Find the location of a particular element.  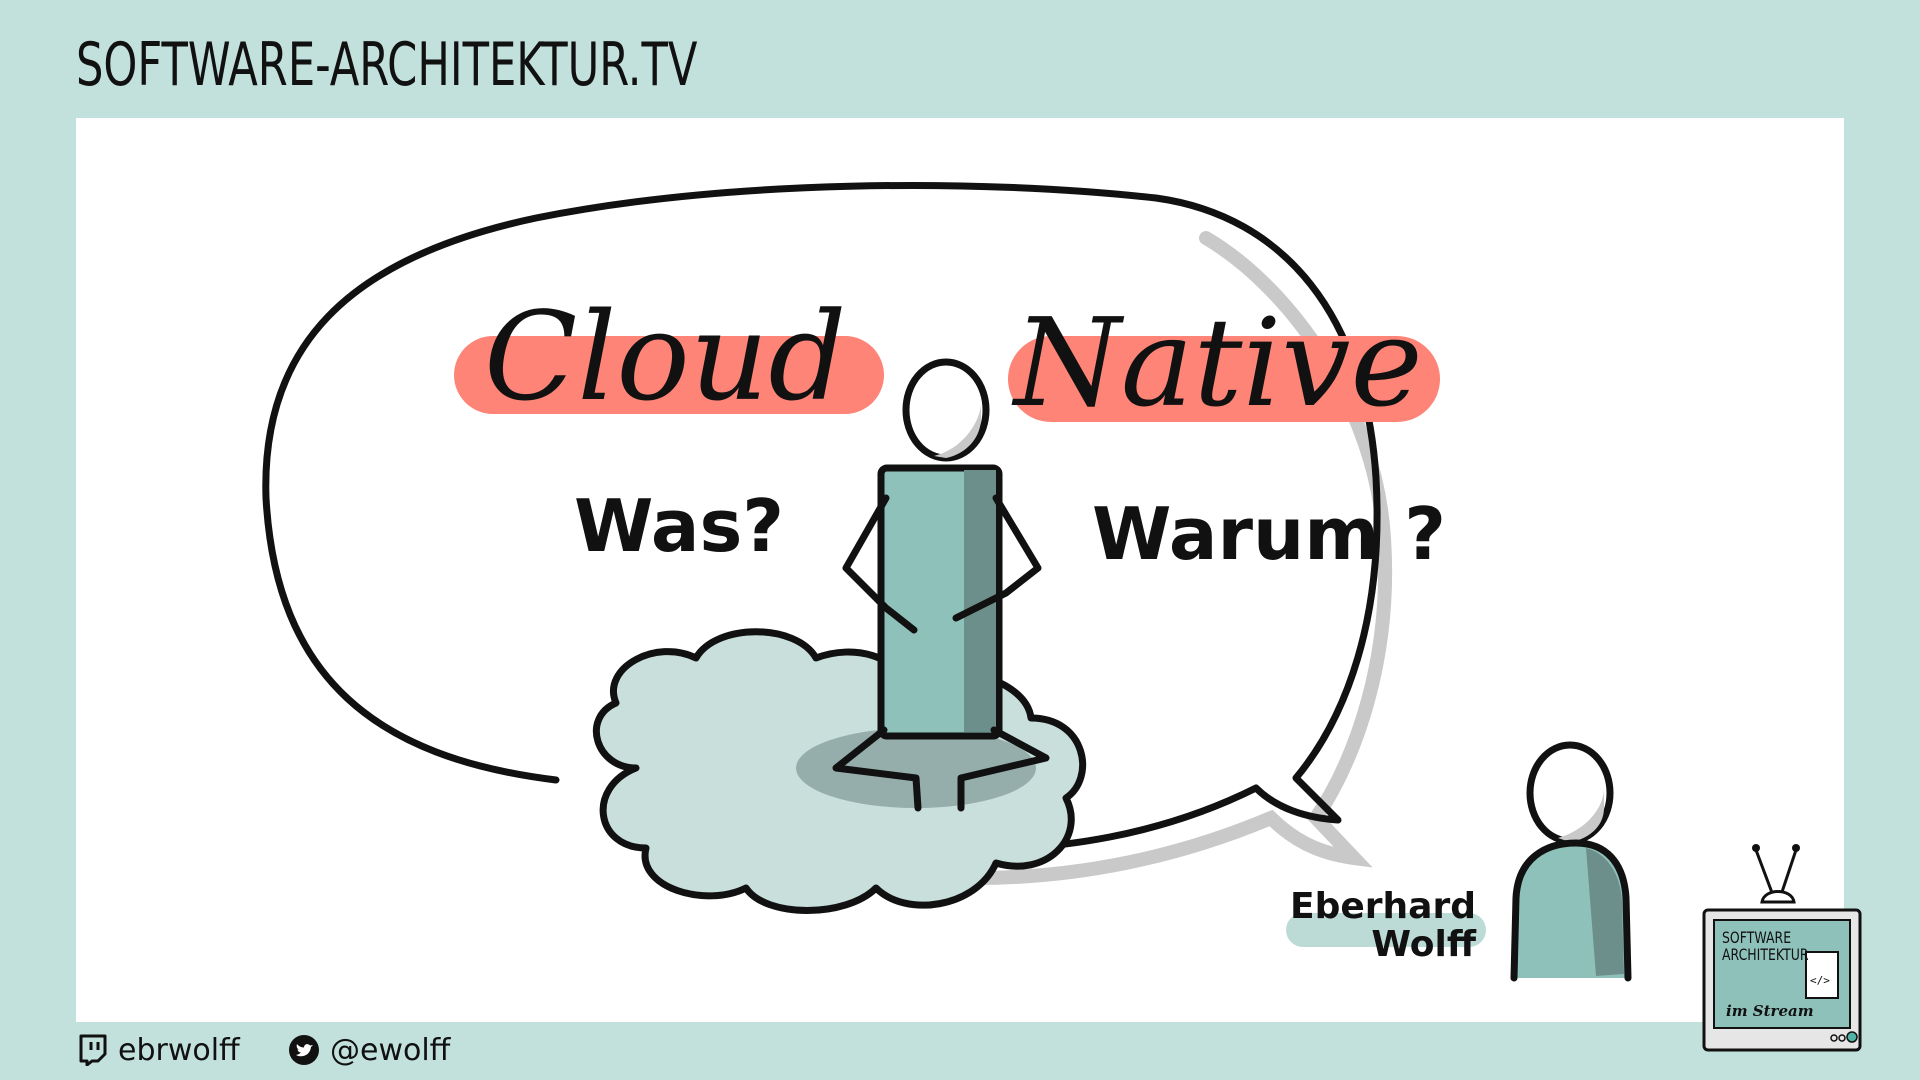

tv-logo-icon: </> is located at coordinates (1782, 948).